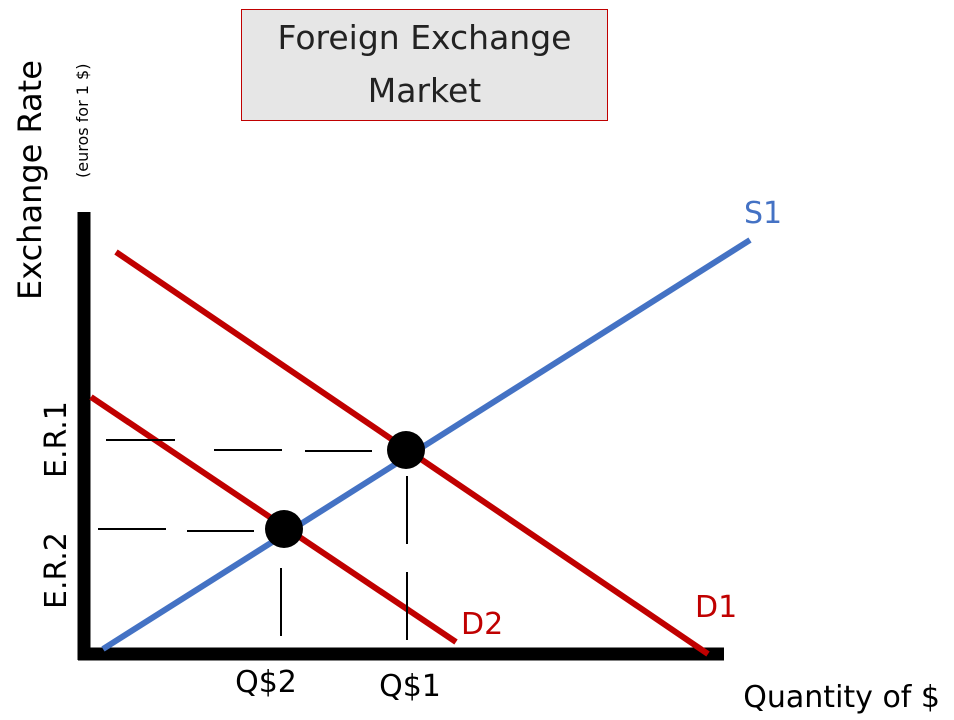  What do you see at coordinates (482, 624) in the screenshot?
I see `demand2-label: D2` at bounding box center [482, 624].